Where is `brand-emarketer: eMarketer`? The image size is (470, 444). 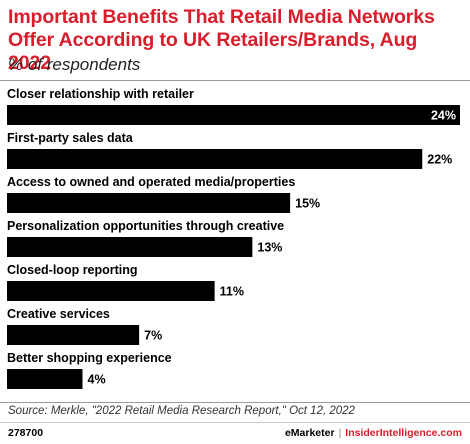
brand-emarketer: eMarketer is located at coordinates (309, 433).